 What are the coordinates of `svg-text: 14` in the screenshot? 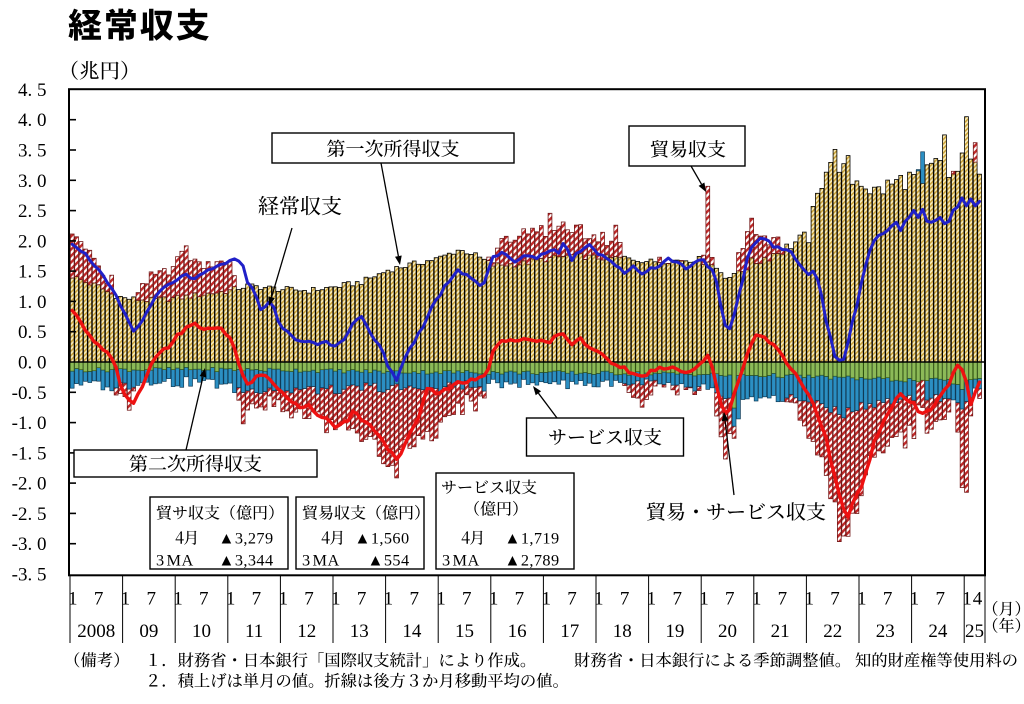 It's located at (412, 631).